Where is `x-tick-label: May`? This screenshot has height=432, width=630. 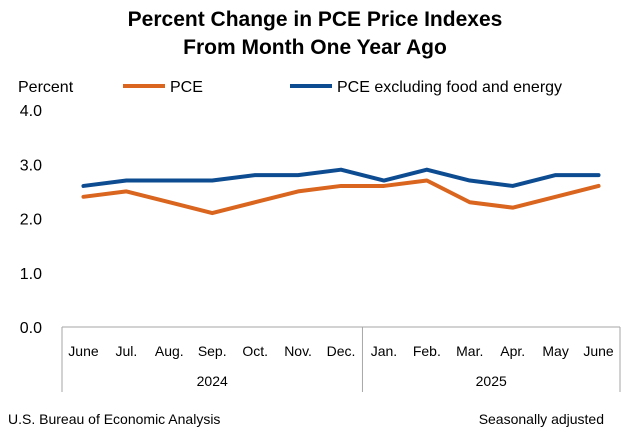
x-tick-label: May is located at coordinates (555, 351).